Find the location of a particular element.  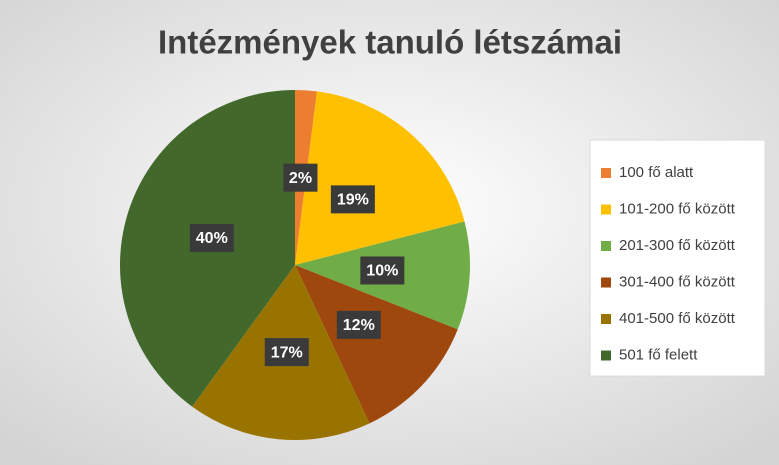

data-label: 17% is located at coordinates (287, 352).